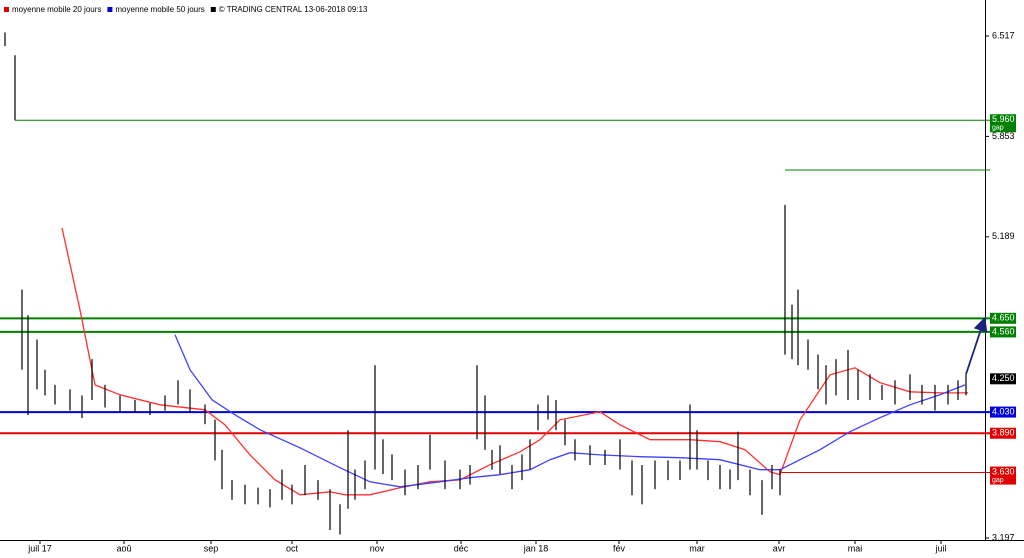 The image size is (1024, 558). I want to click on x-tick-label: mar, so click(697, 548).